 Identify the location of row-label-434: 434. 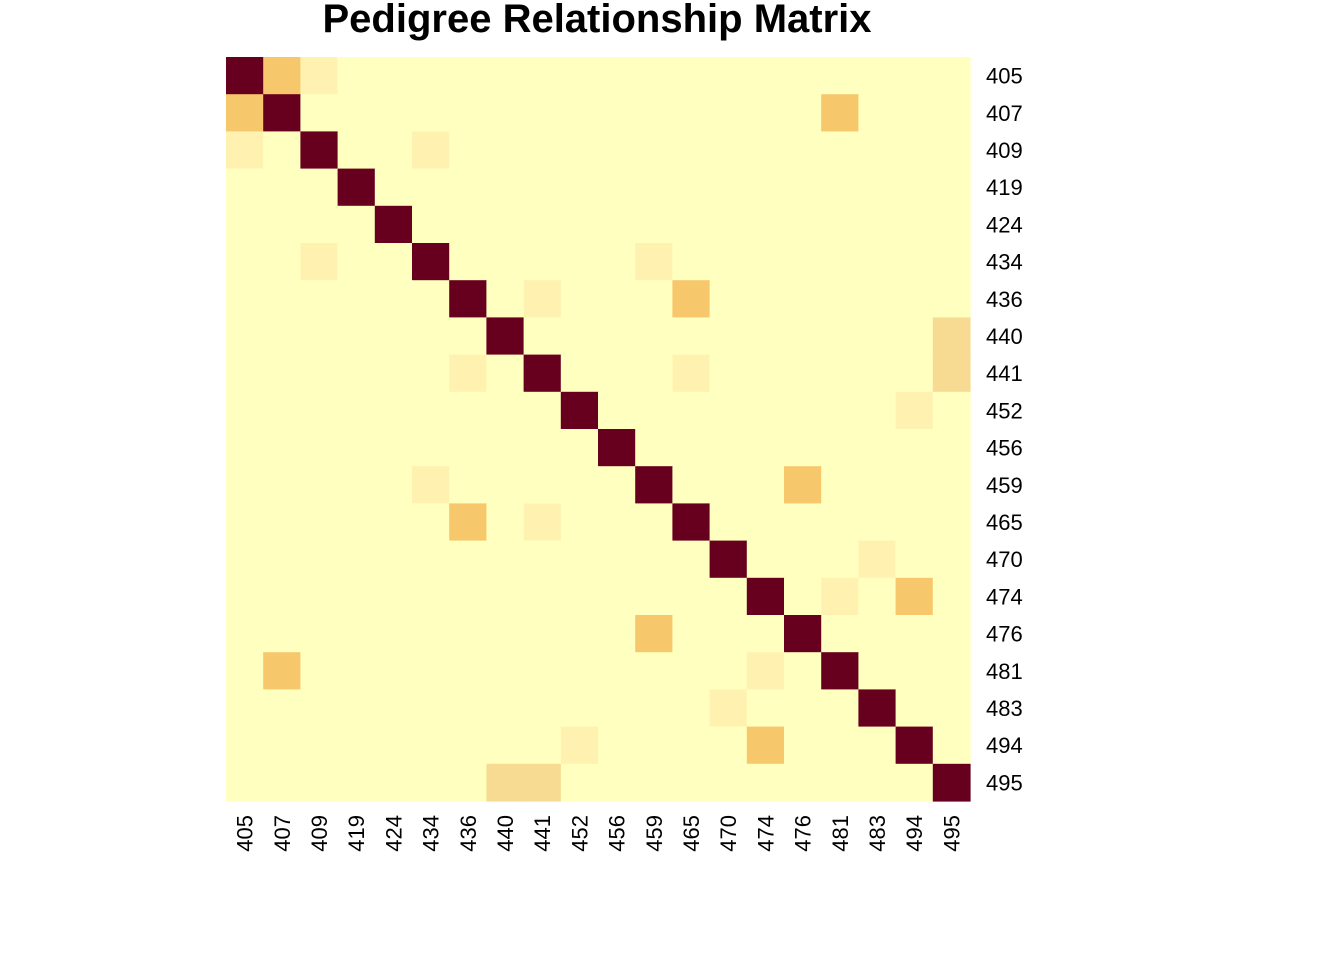
(1004, 262).